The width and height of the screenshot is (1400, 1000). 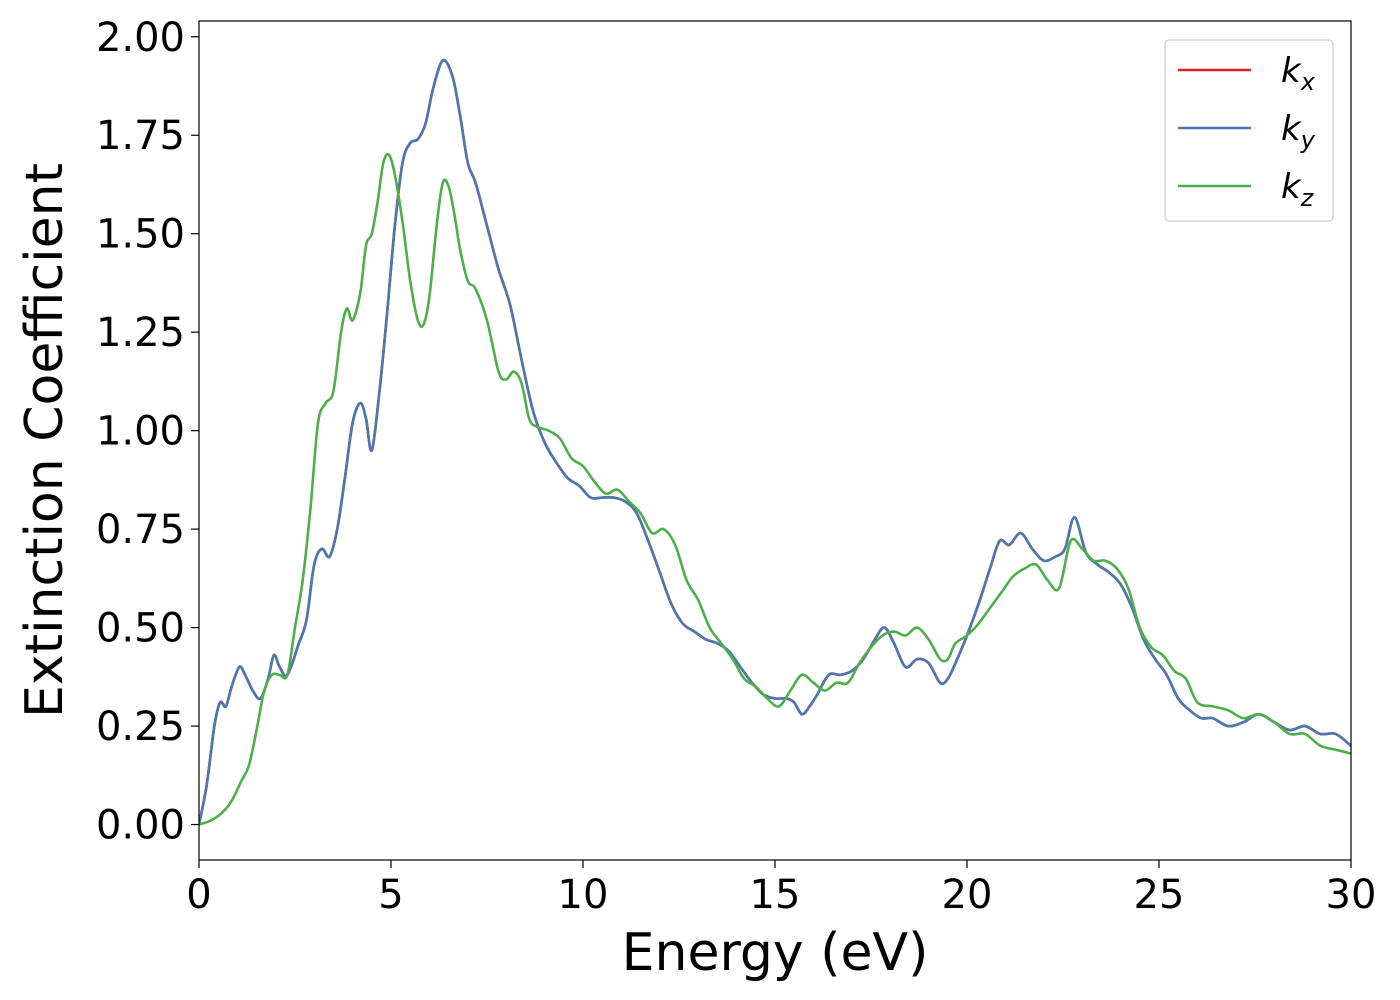 What do you see at coordinates (1307, 198) in the screenshot?
I see `legend-label-subscript: z` at bounding box center [1307, 198].